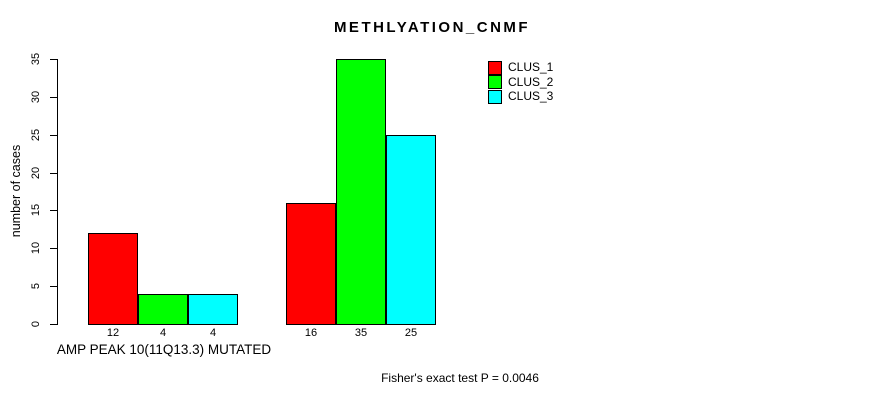  I want to click on legend-item: CLUS_2, so click(521, 81).